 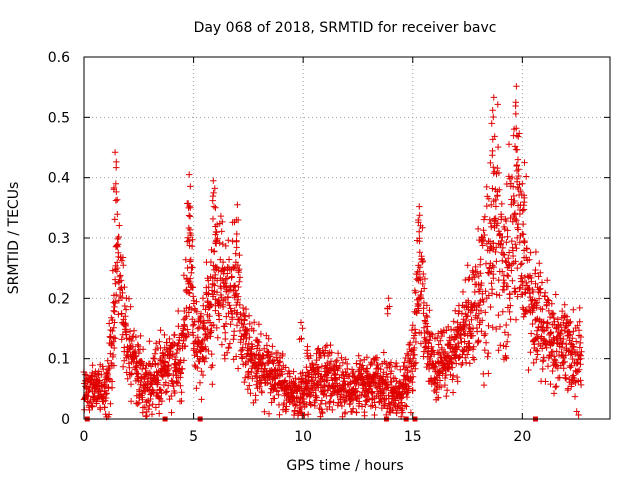 What do you see at coordinates (59, 118) in the screenshot?
I see `y-tick-label: 0.5` at bounding box center [59, 118].